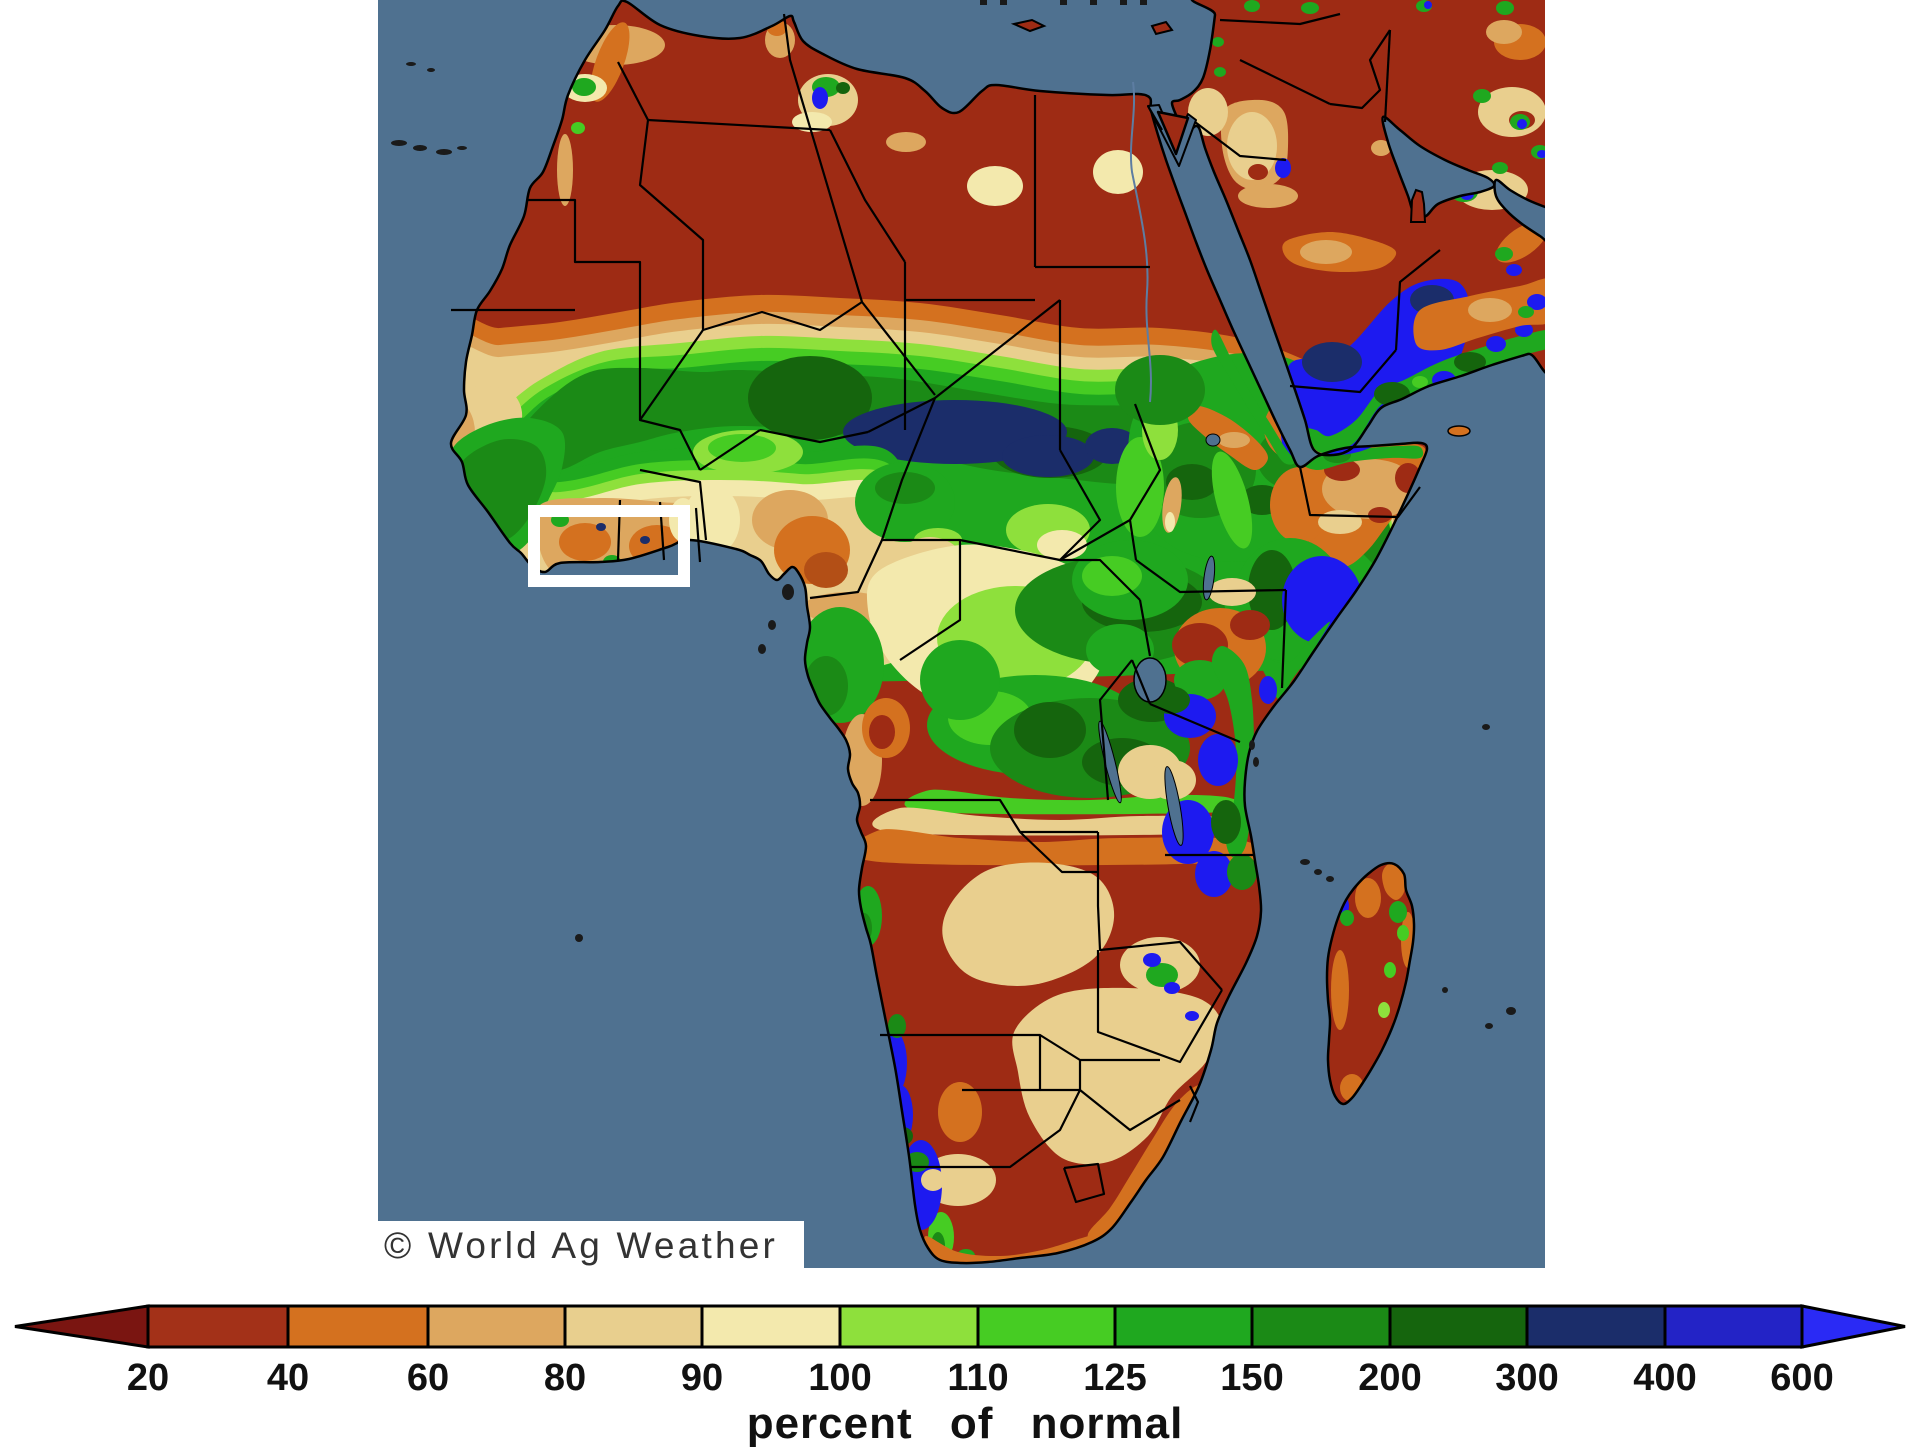 The height and width of the screenshot is (1455, 1920). Describe the element at coordinates (1664, 1378) in the screenshot. I see `svg-text: 400` at that location.